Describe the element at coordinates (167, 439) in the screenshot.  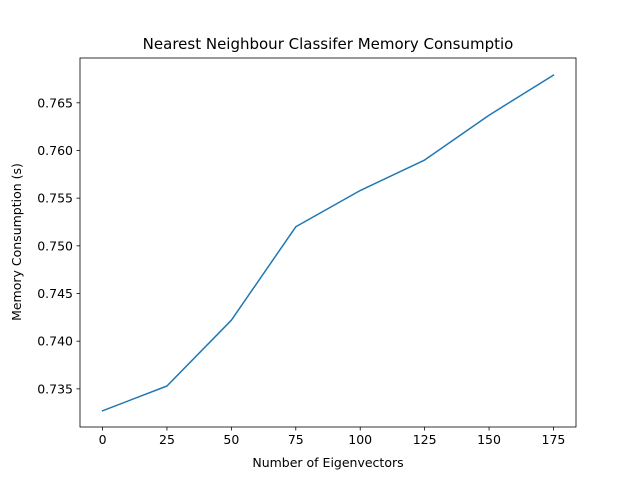
I see `x-tick-label: 25` at that location.